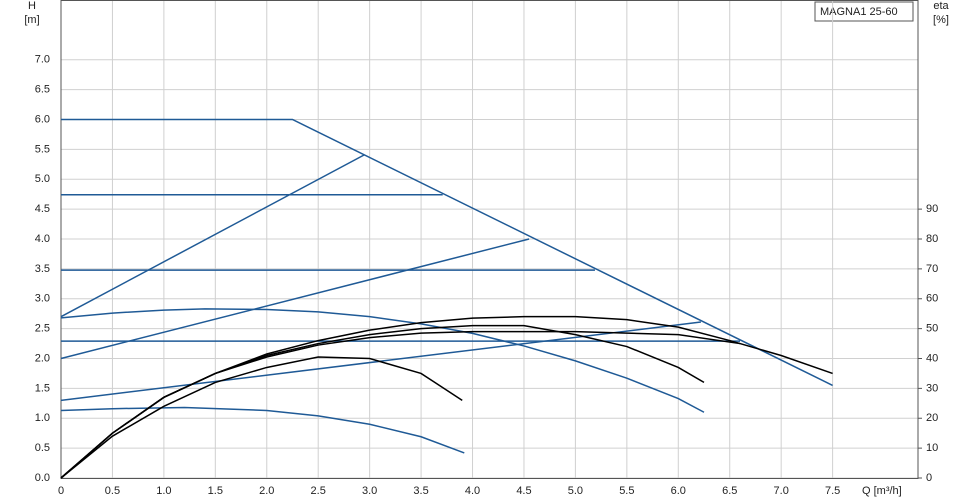  Describe the element at coordinates (941, 6) in the screenshot. I see `y2-axis-label: eta` at that location.